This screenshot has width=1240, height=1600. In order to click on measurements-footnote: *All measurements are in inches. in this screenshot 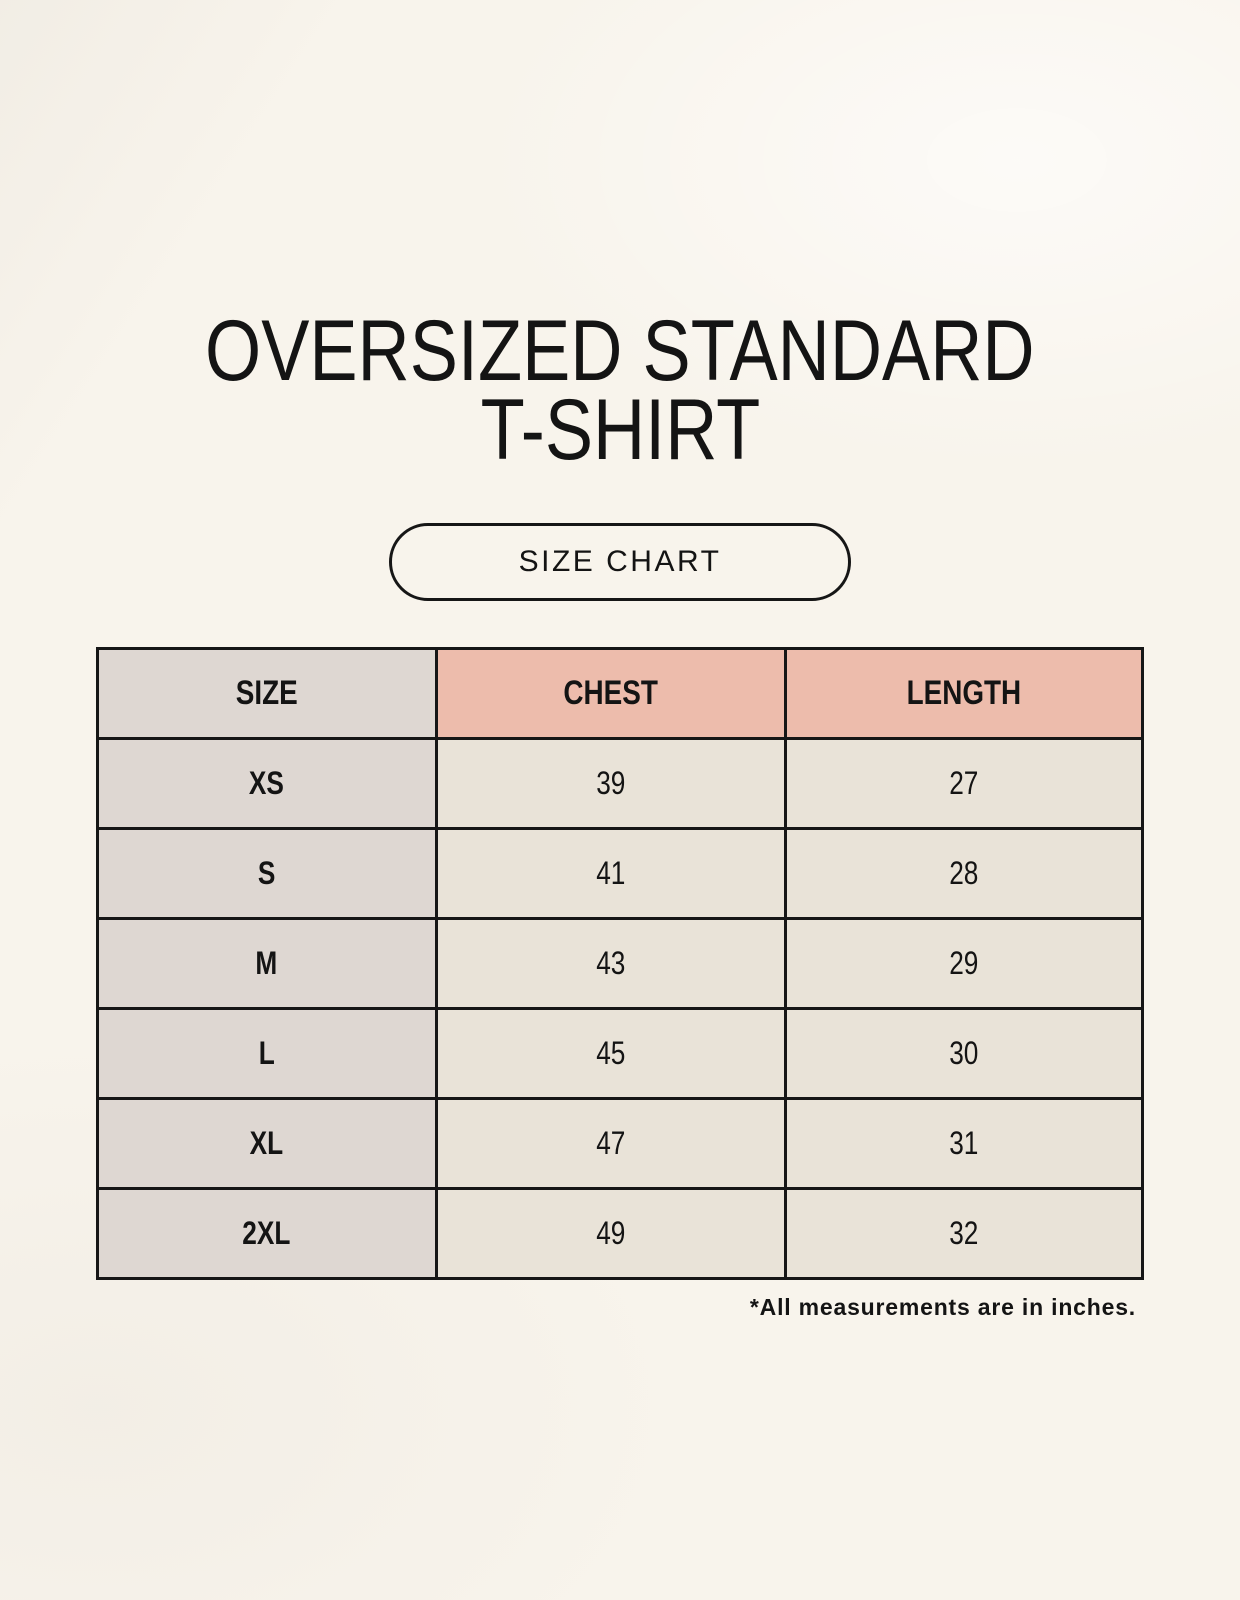, I will do `click(942, 1307)`.